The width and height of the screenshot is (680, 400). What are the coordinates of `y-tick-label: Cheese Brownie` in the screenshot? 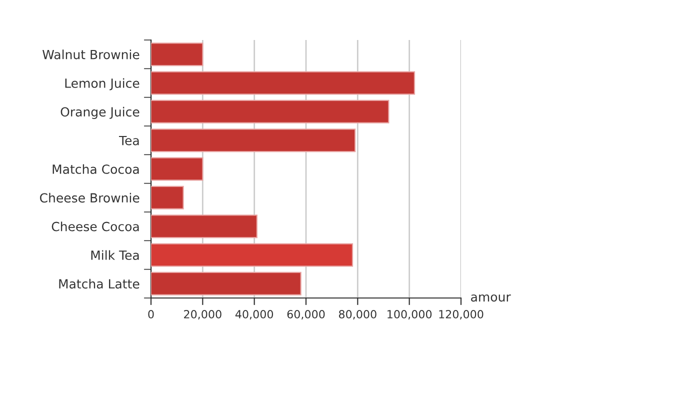 It's located at (90, 197).